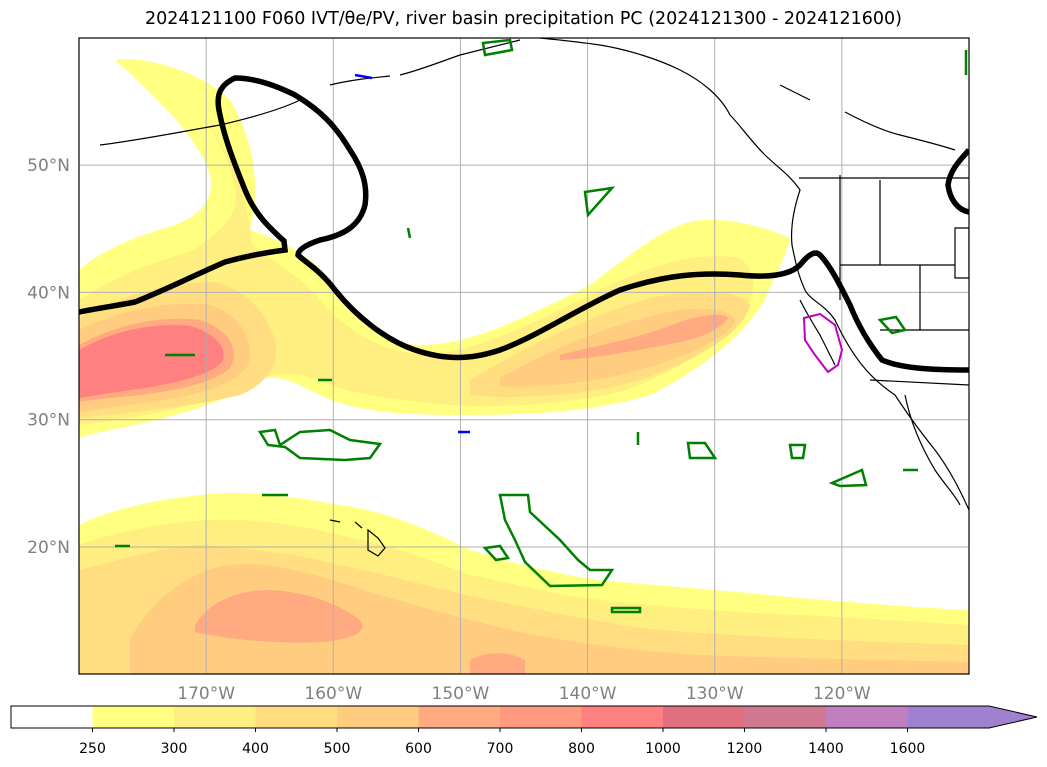 The image size is (1047, 767). What do you see at coordinates (663, 749) in the screenshot?
I see `colorbar-level-label: 1000` at bounding box center [663, 749].